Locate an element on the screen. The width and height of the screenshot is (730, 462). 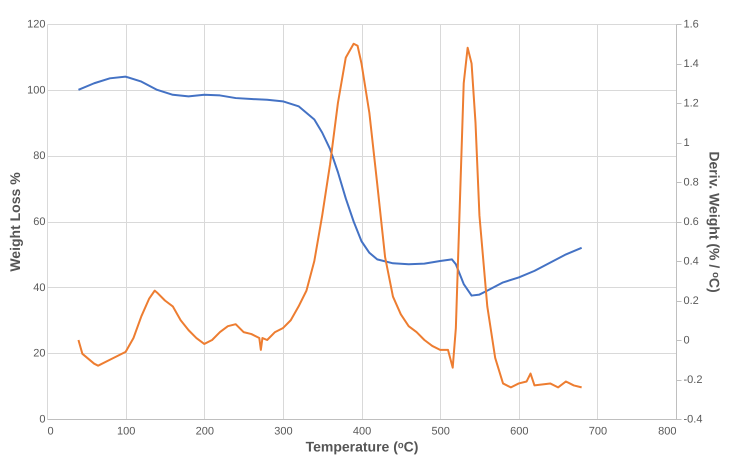
y2-tick-label: 0.8 is located at coordinates (691, 182).